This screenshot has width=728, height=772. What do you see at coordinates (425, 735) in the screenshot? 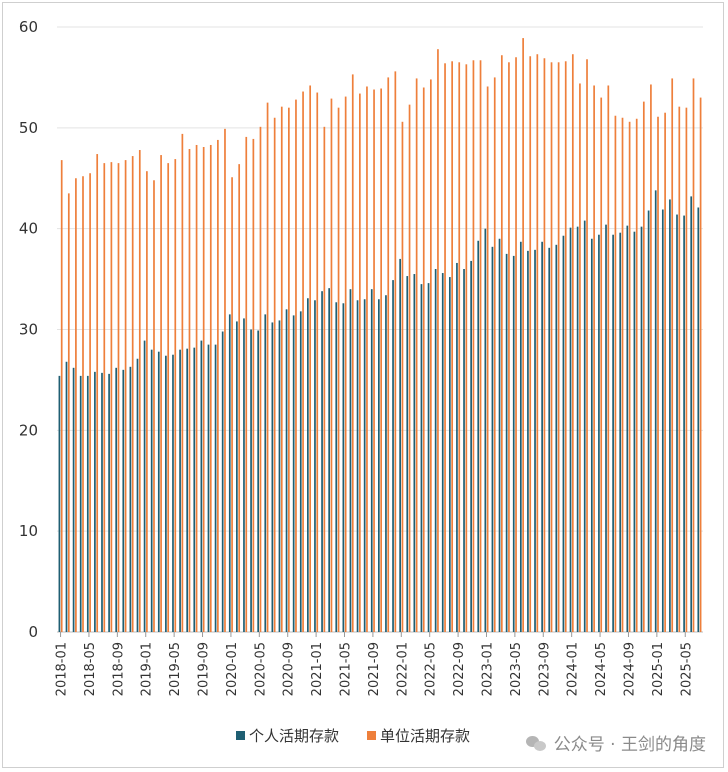
I see `legend-label-corporate: 单位活期存款` at bounding box center [425, 735].